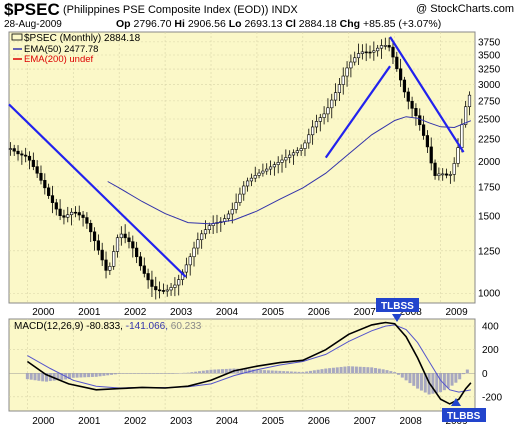  Describe the element at coordinates (147, 326) in the screenshot. I see `macd-legend-value2: -141.066,` at that location.